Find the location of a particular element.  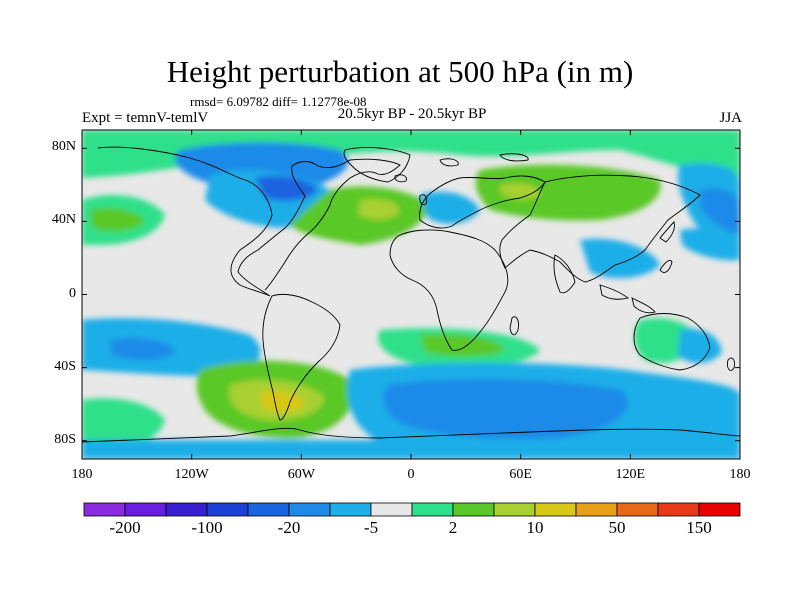

period-label: 20.5kyr BP - 20.5kyr BP is located at coordinates (412, 114).